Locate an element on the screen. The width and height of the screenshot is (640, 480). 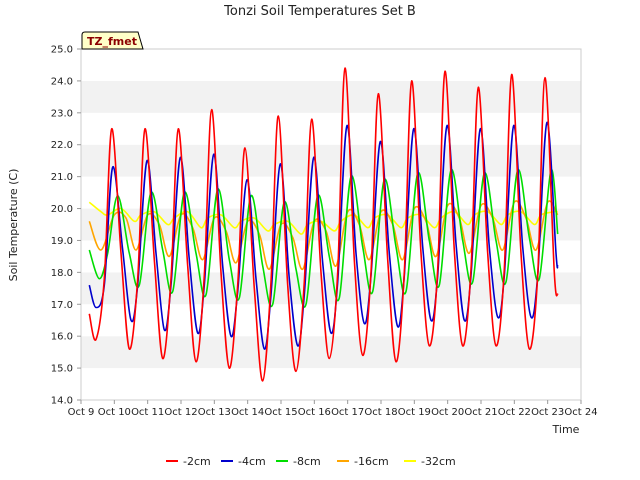
y-tick-label: 24.0 is located at coordinates (62, 81).